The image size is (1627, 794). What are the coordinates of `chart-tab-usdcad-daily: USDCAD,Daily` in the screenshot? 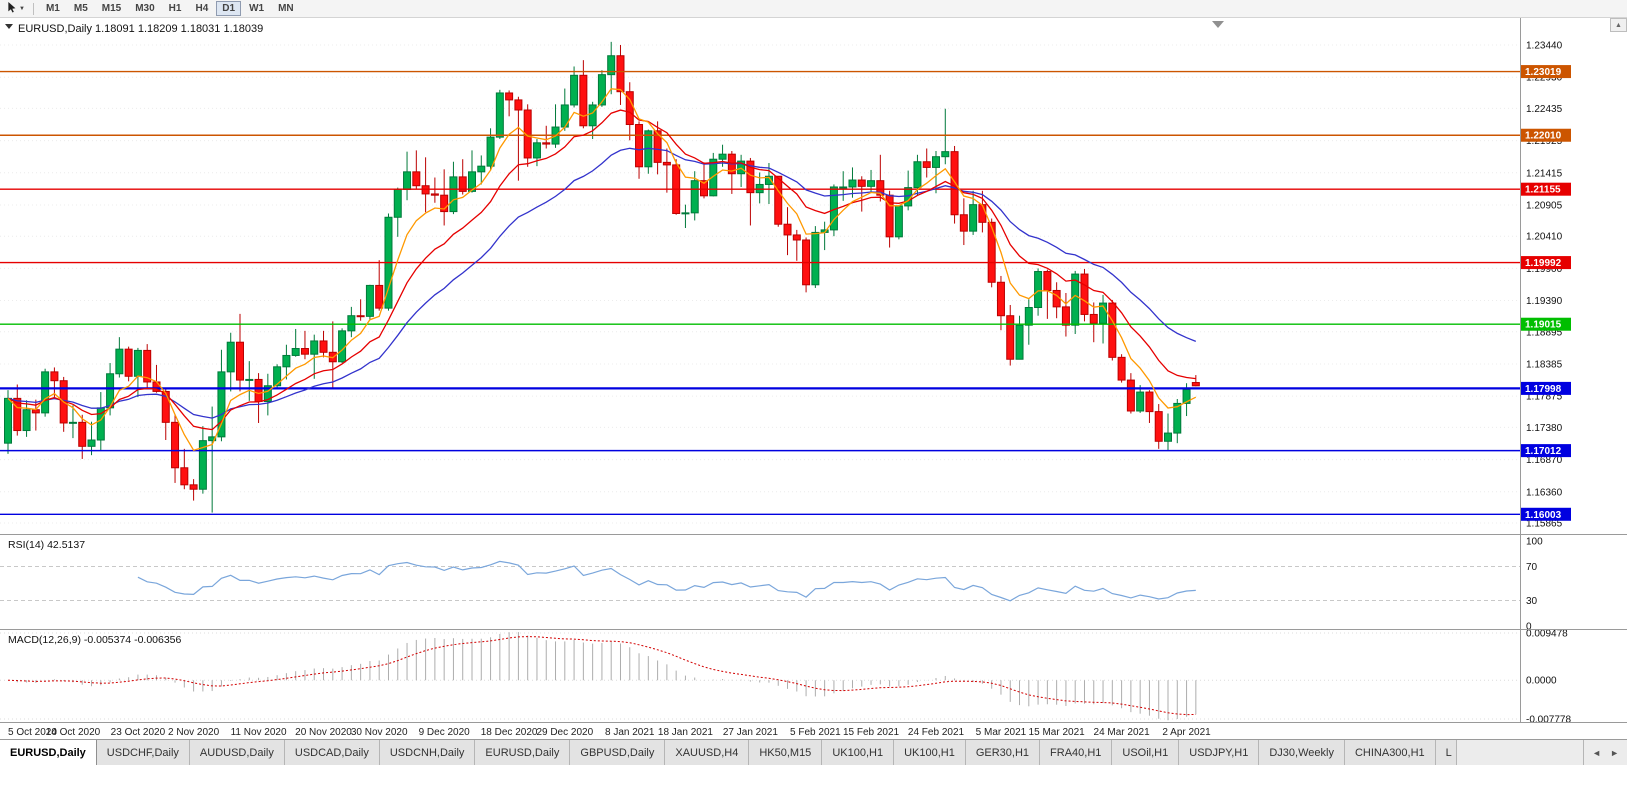 It's located at (332, 752).